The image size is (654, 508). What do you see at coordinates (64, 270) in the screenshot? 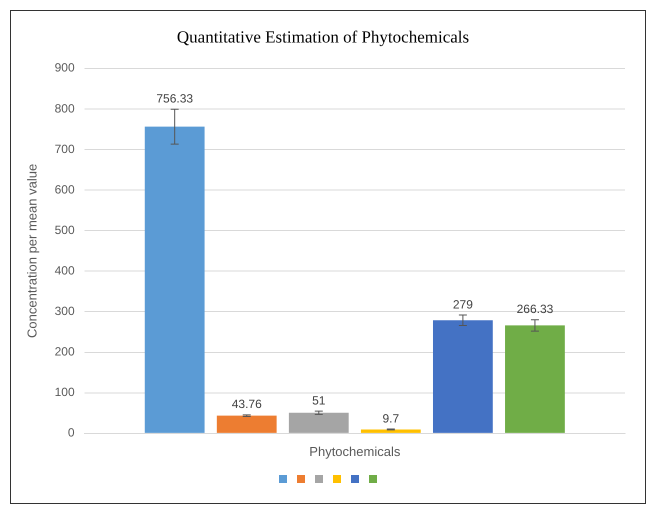
I see `y-tick-label: 400` at bounding box center [64, 270].